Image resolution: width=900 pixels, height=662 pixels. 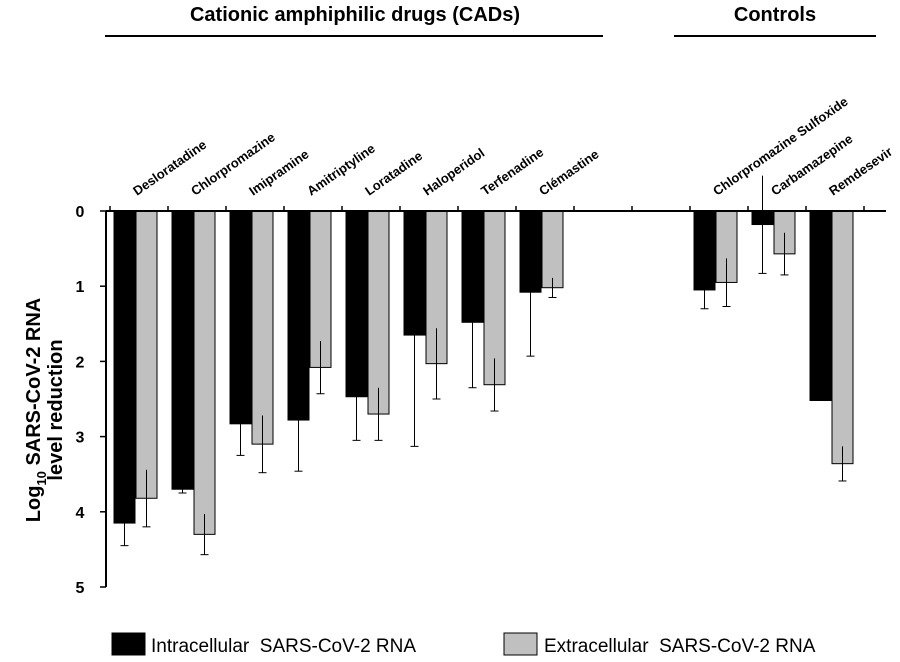 I want to click on group-title-controls: Controls, so click(x=775, y=15).